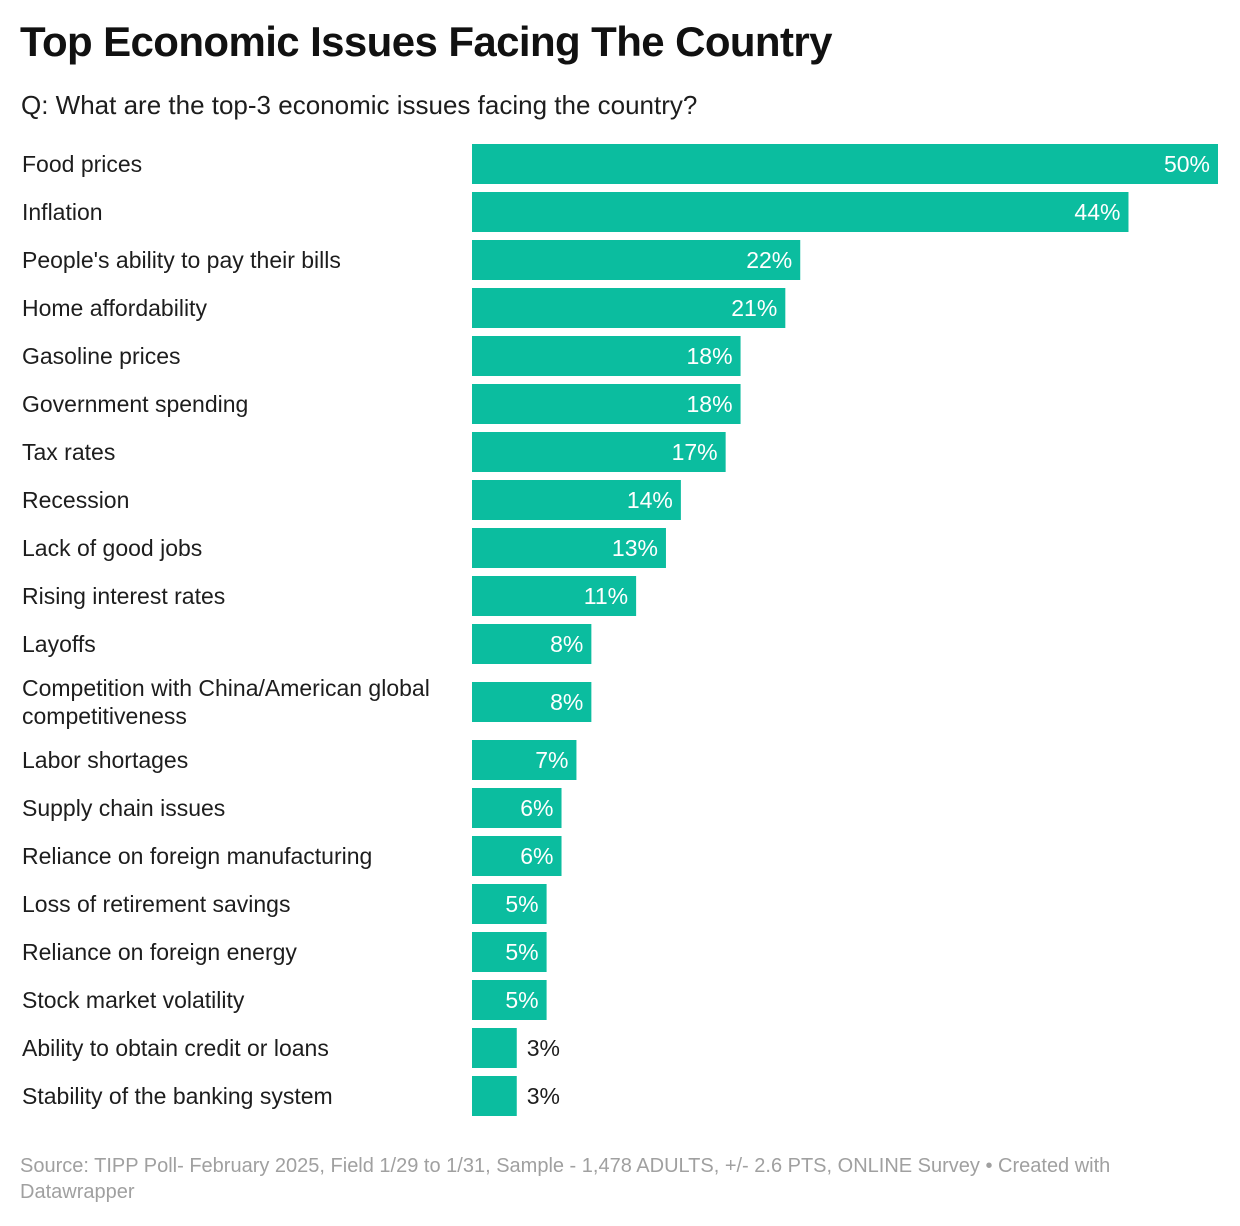 The width and height of the screenshot is (1240, 1226). Describe the element at coordinates (159, 952) in the screenshot. I see `category-label: Reliance on foreign energy` at that location.